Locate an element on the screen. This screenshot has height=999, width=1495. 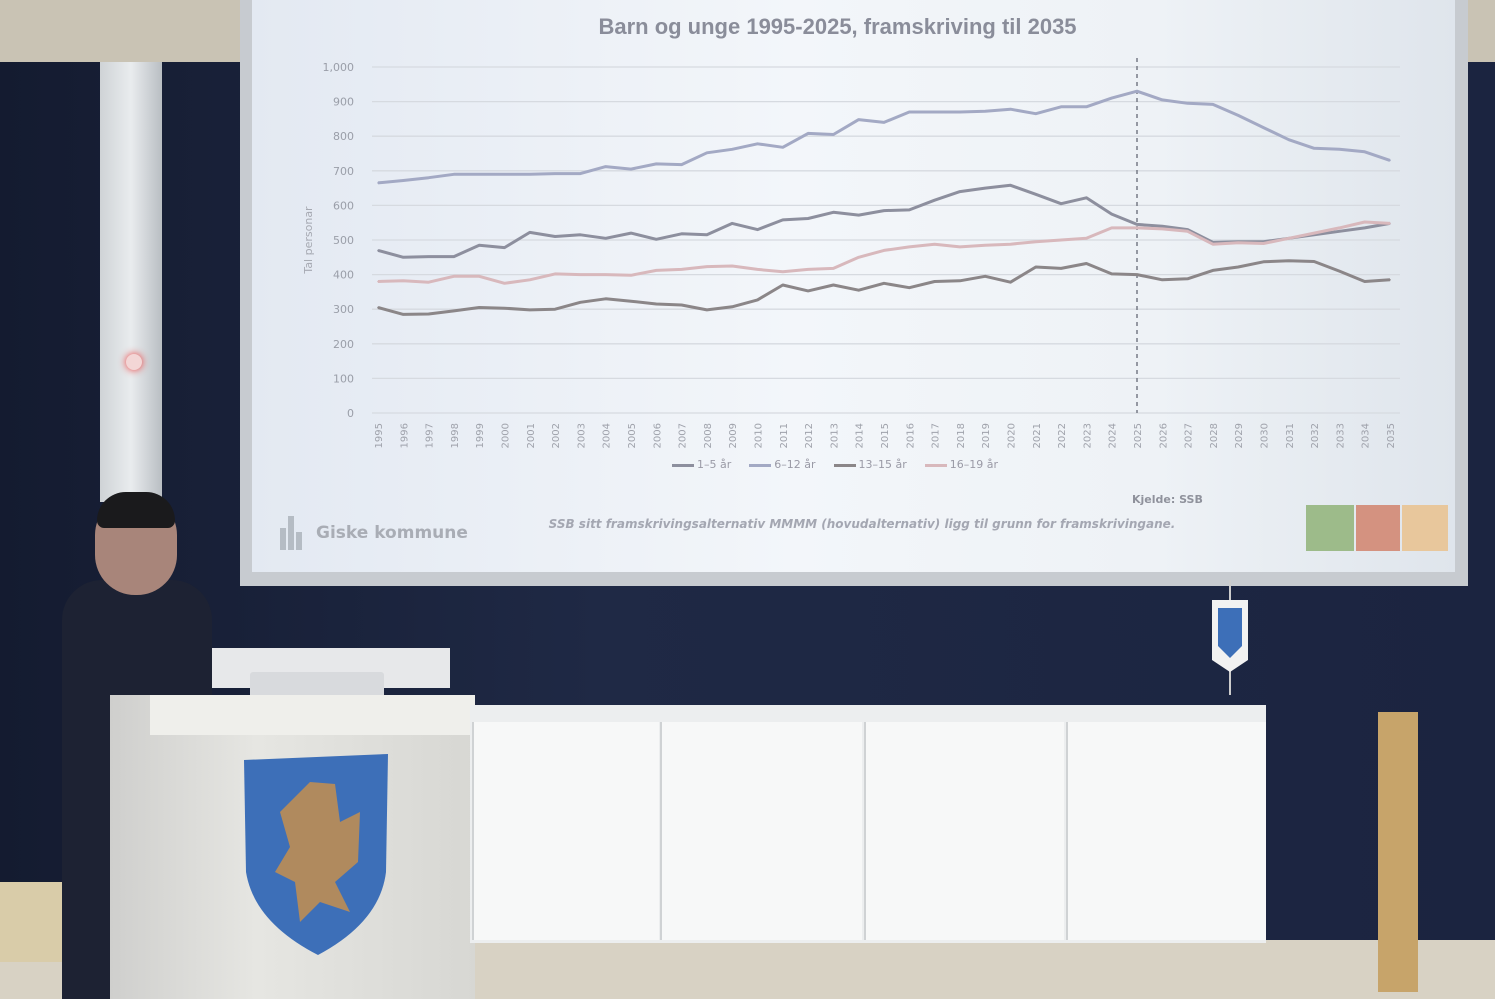
legend-swatch is located at coordinates (935, 465).